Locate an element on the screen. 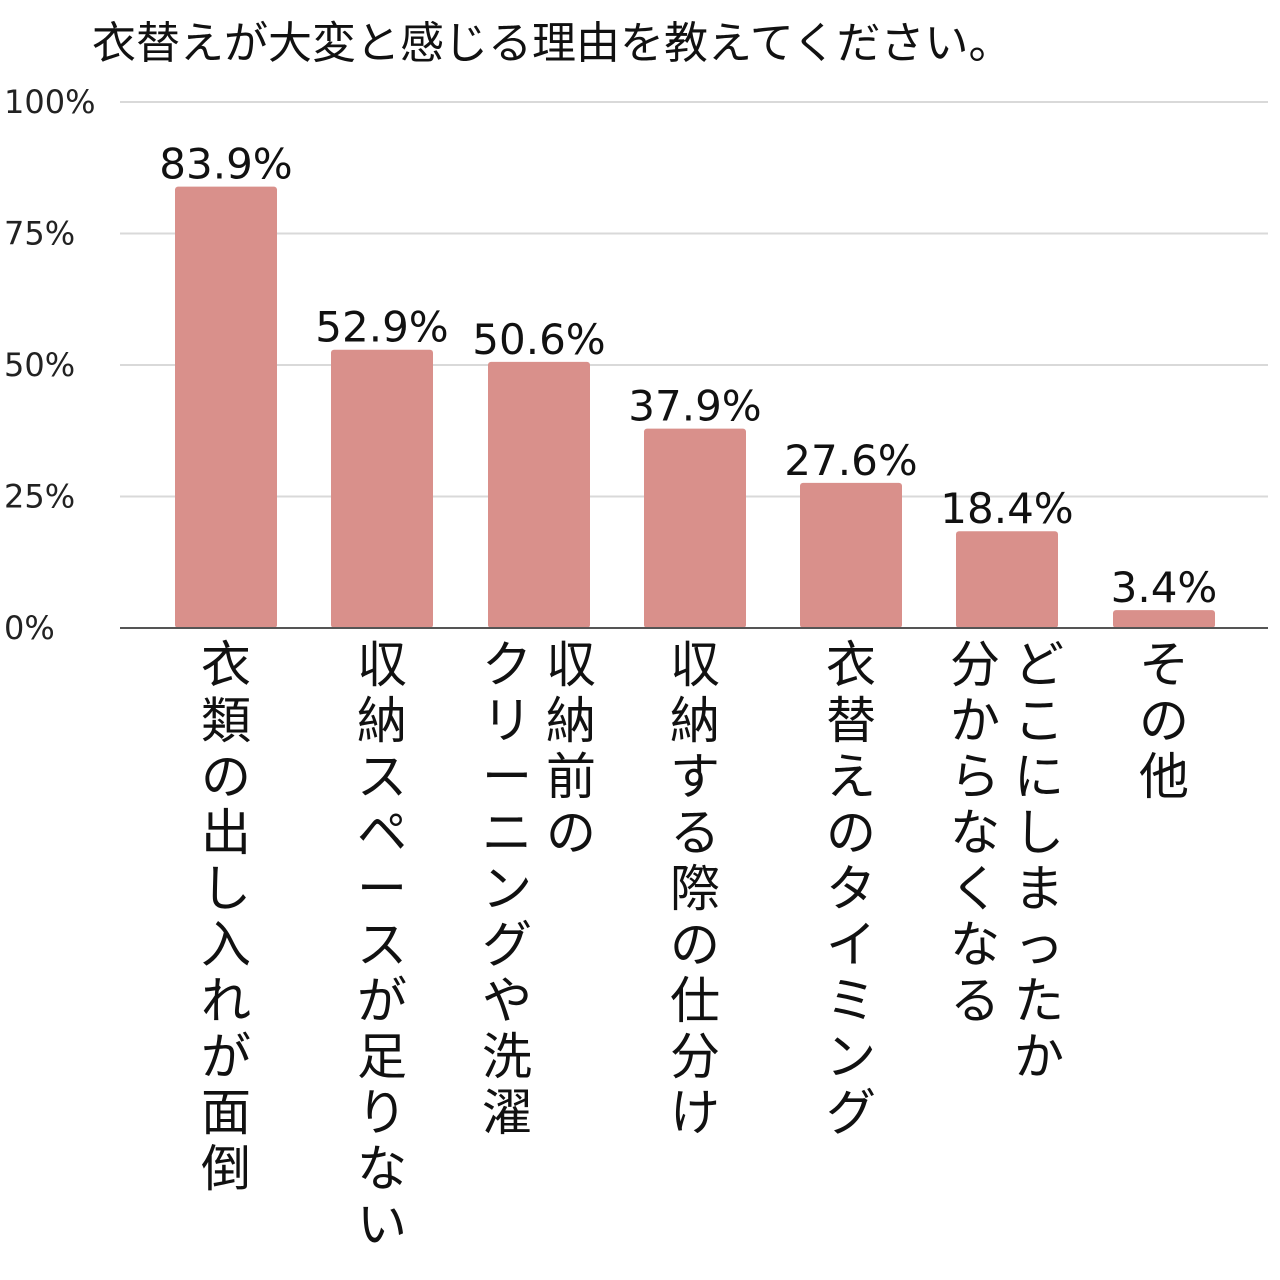 Image resolution: width=1280 pixels, height=1280 pixels. category-label: その他 is located at coordinates (1164, 721).